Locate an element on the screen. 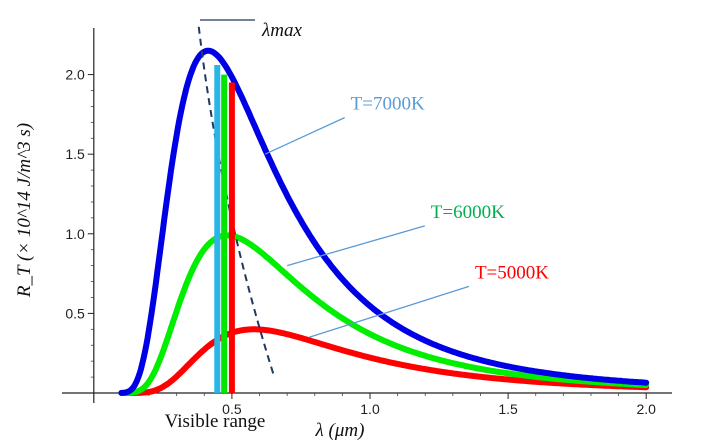 The height and width of the screenshot is (441, 715). y-tick-label: 2.0 is located at coordinates (75, 75).